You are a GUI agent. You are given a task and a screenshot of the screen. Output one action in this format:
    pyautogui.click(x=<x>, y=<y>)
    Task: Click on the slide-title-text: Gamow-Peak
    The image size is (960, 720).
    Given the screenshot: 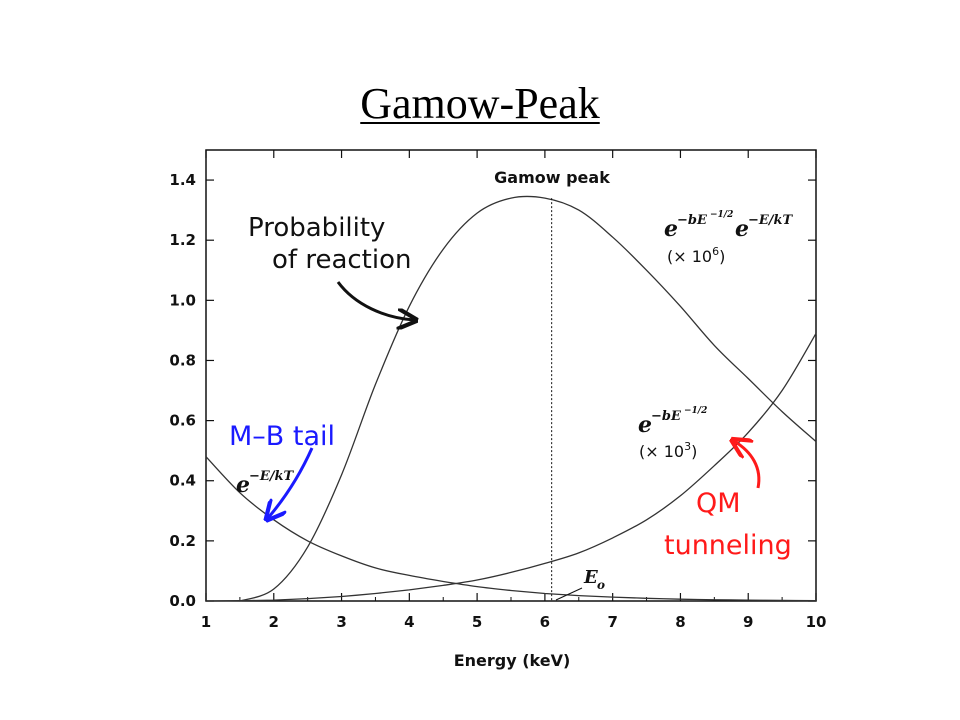 What is the action you would take?
    pyautogui.click(x=480, y=103)
    